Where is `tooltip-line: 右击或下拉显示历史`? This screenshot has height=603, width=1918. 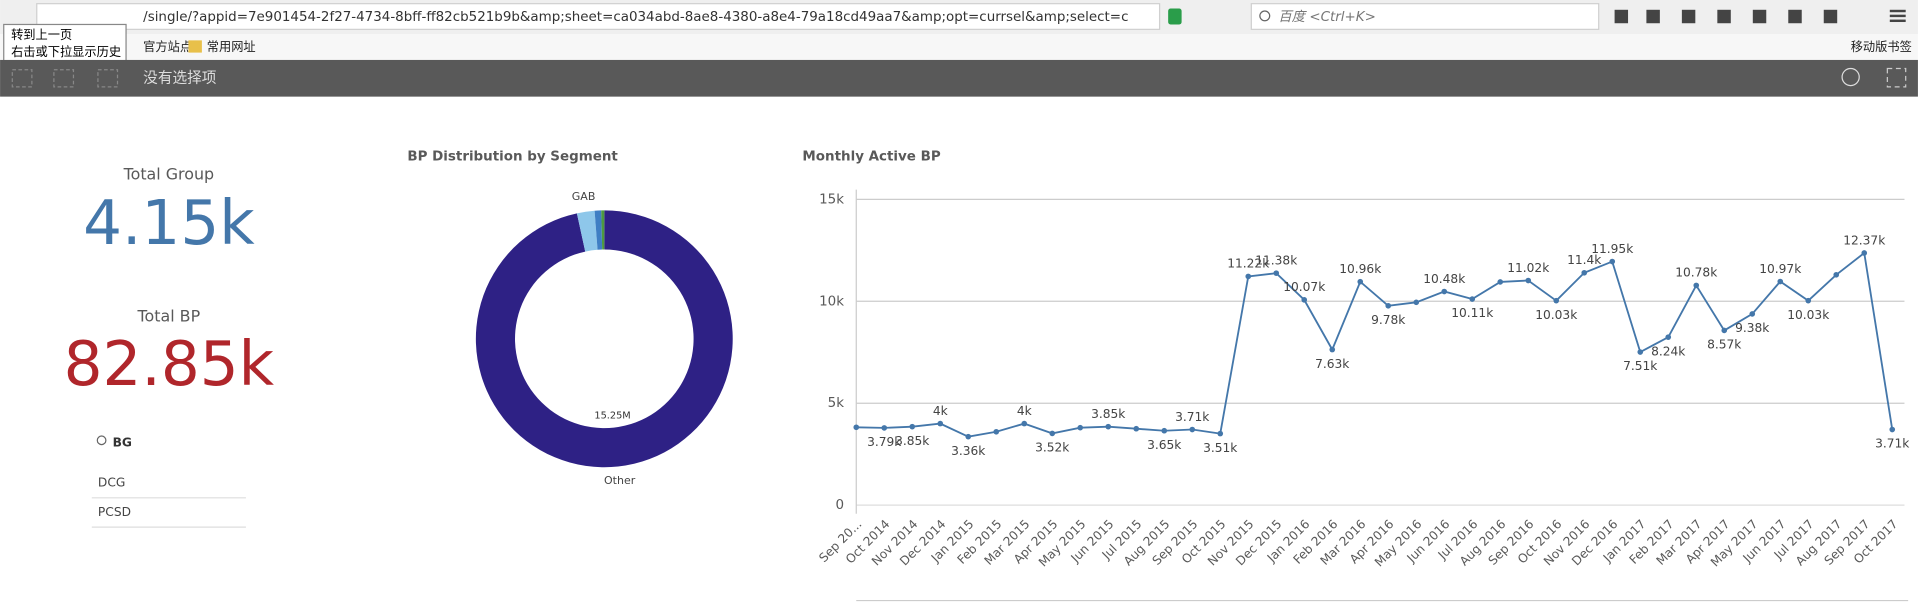 tooltip-line: 右击或下拉显示历史 is located at coordinates (66, 51).